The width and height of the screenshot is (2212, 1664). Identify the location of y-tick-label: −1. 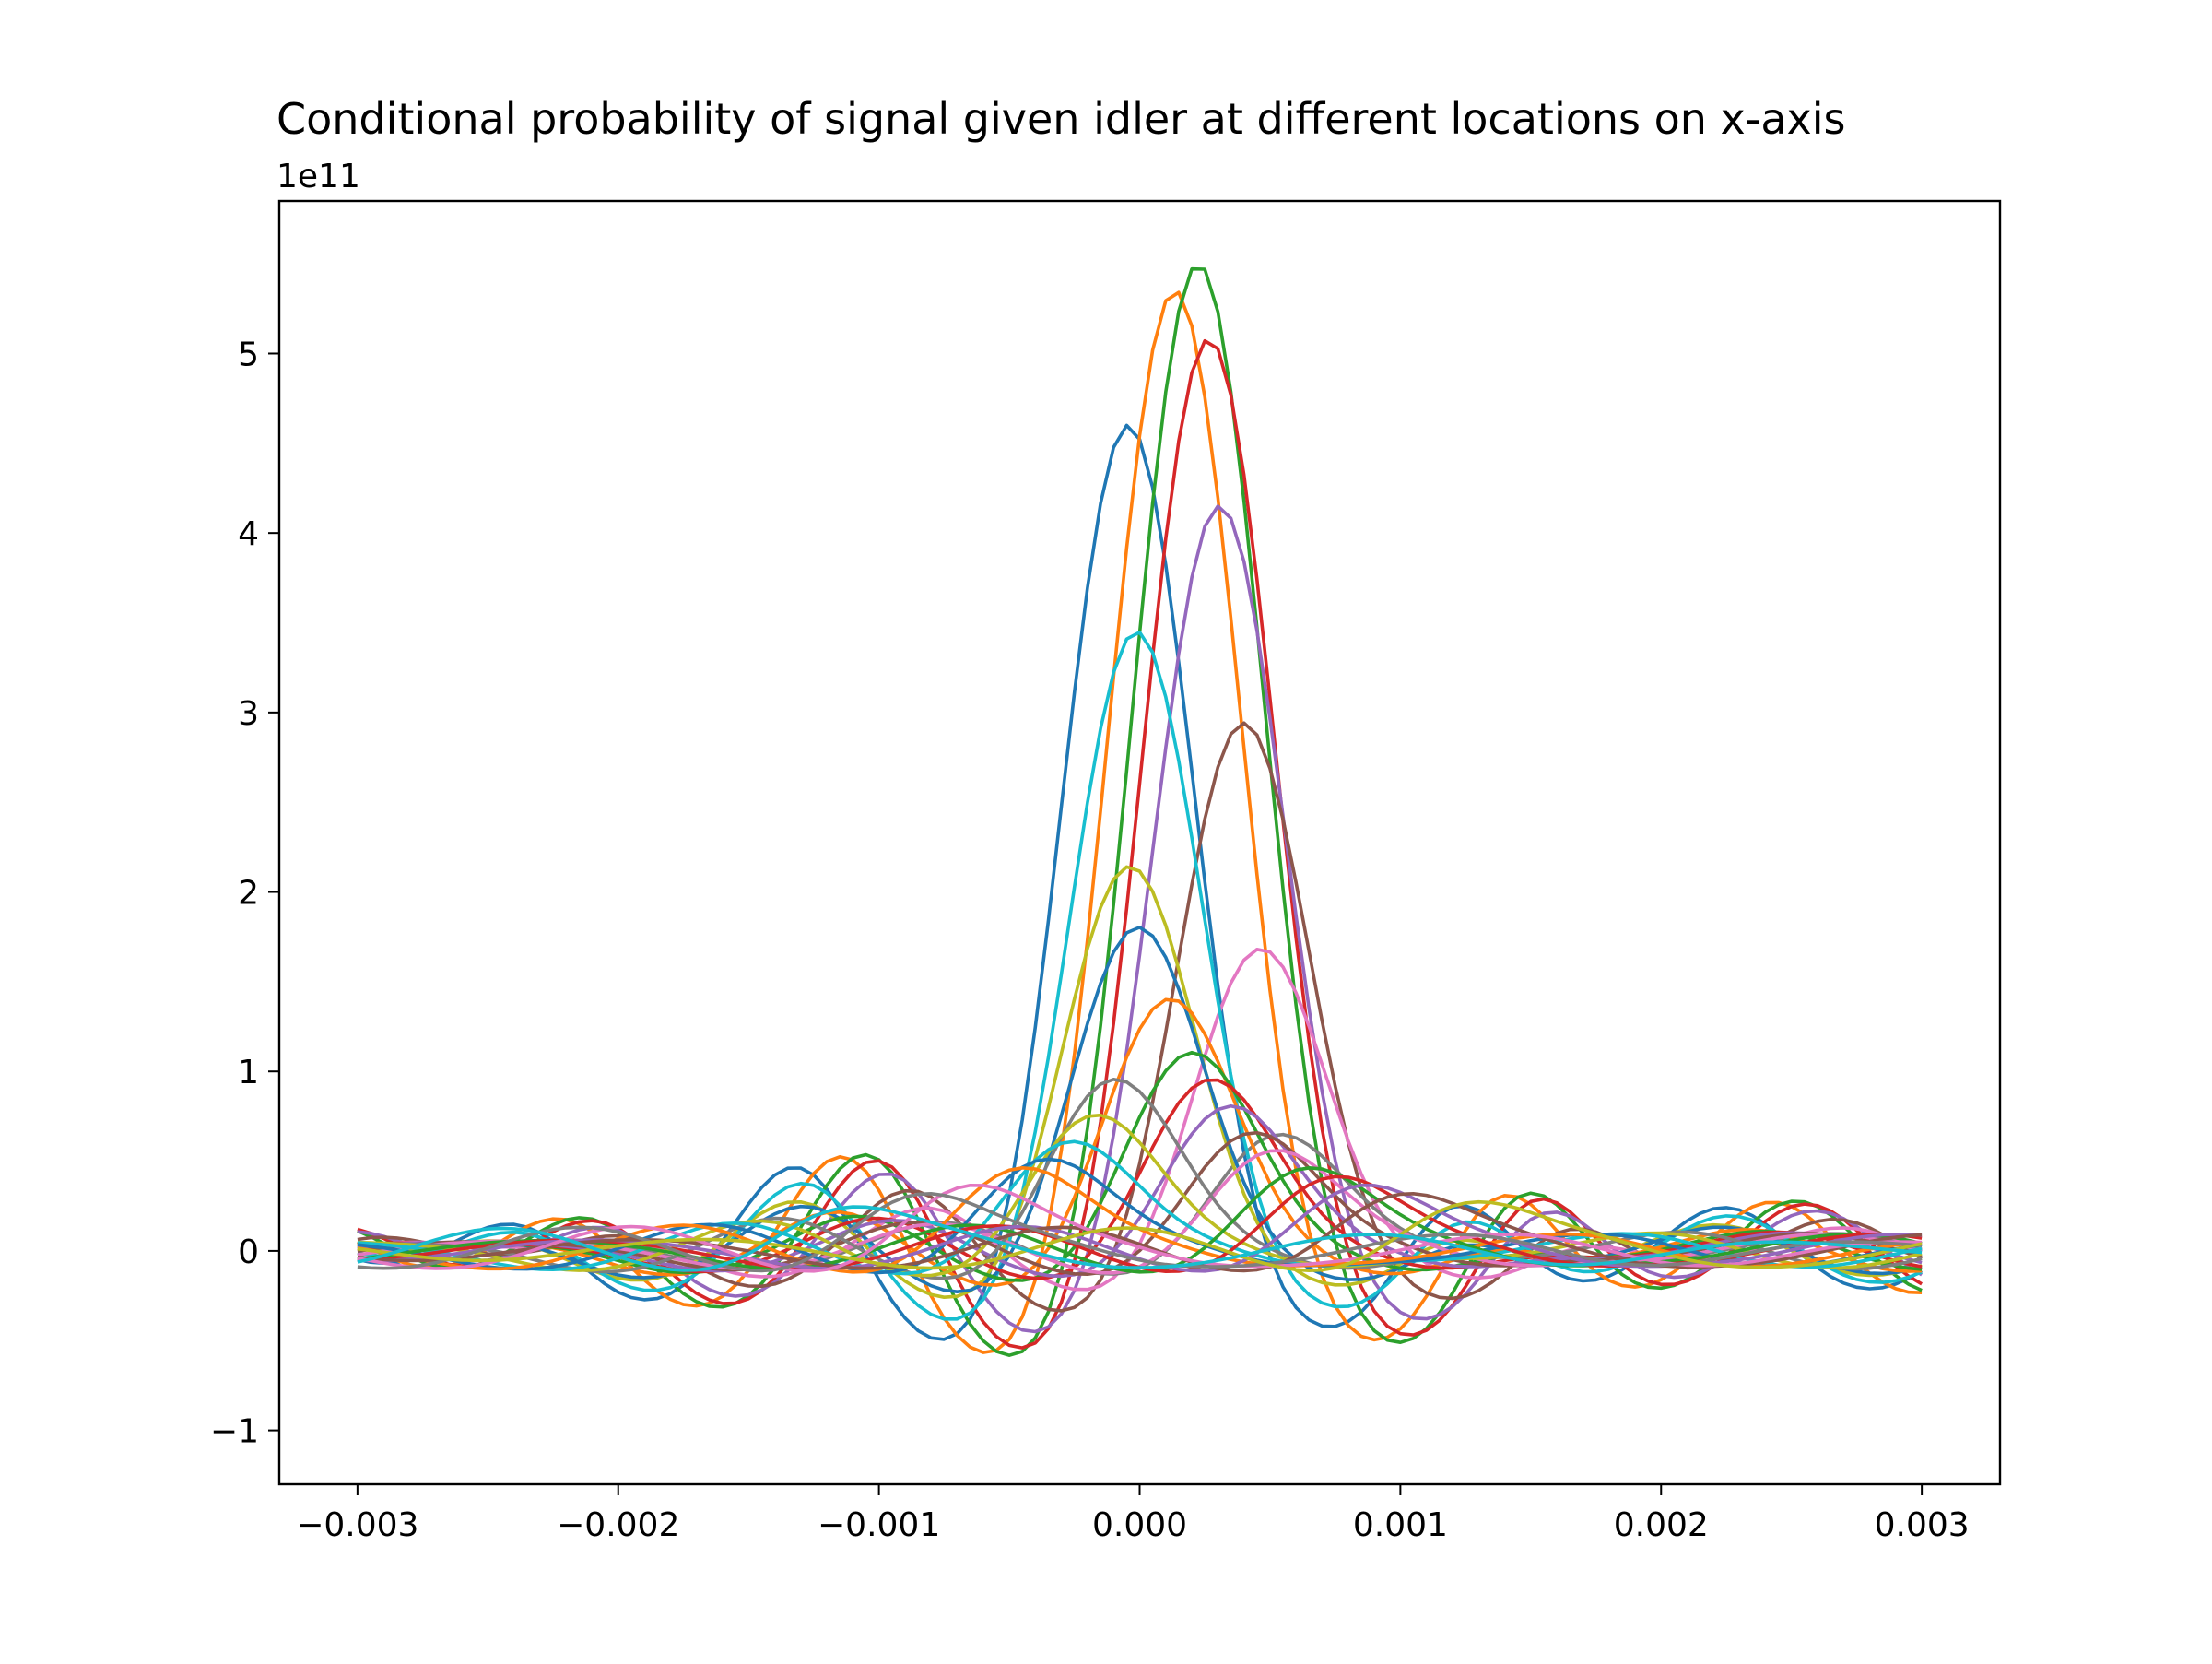
(234, 1432).